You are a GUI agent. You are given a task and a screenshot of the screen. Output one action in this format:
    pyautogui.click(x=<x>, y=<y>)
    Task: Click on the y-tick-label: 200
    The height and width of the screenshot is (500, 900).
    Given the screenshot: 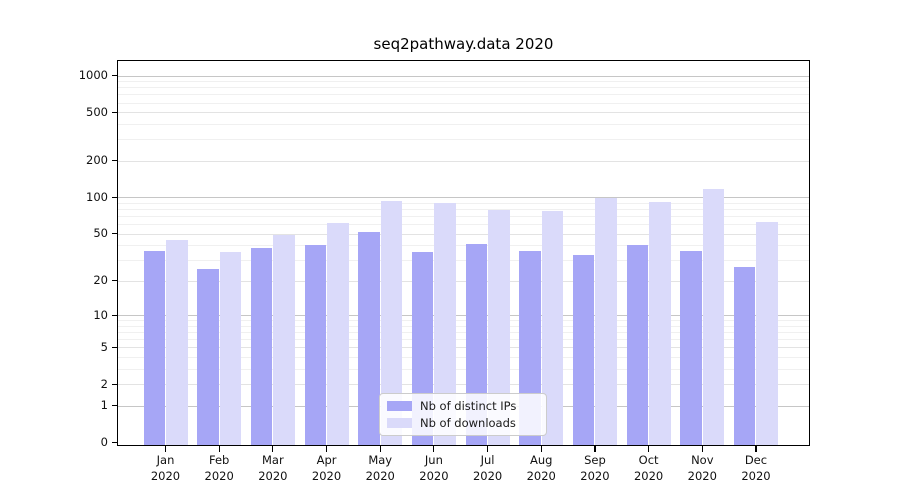 What is the action you would take?
    pyautogui.click(x=97, y=160)
    